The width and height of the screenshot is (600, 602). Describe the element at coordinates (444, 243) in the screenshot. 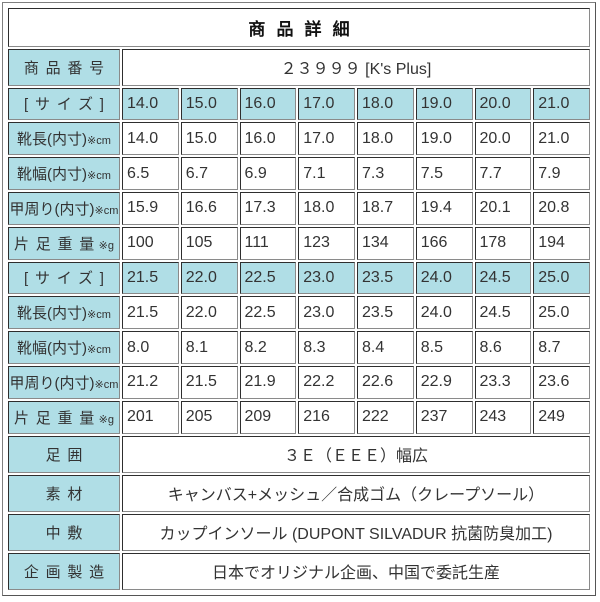

I see `value-cell: 166` at that location.